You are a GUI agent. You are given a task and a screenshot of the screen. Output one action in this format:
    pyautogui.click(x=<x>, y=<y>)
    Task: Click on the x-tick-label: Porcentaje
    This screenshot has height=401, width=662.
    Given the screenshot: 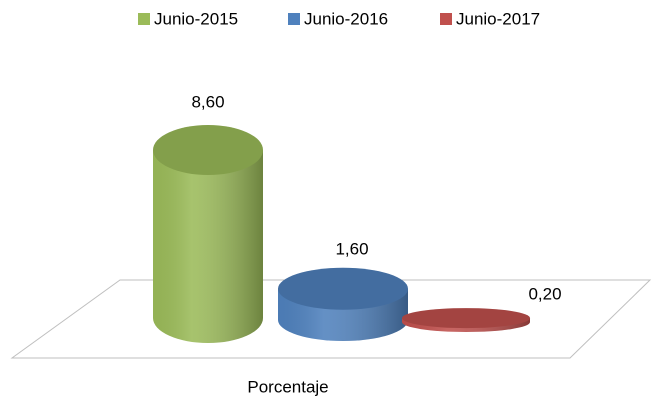 What is the action you would take?
    pyautogui.click(x=287, y=386)
    